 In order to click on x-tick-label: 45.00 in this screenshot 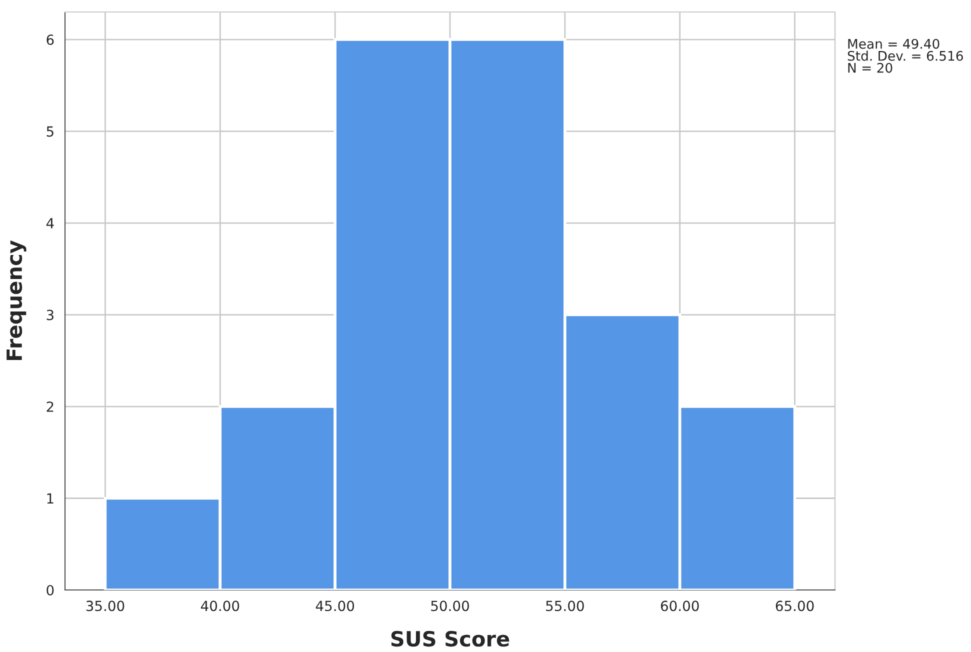, I will do `click(335, 606)`.